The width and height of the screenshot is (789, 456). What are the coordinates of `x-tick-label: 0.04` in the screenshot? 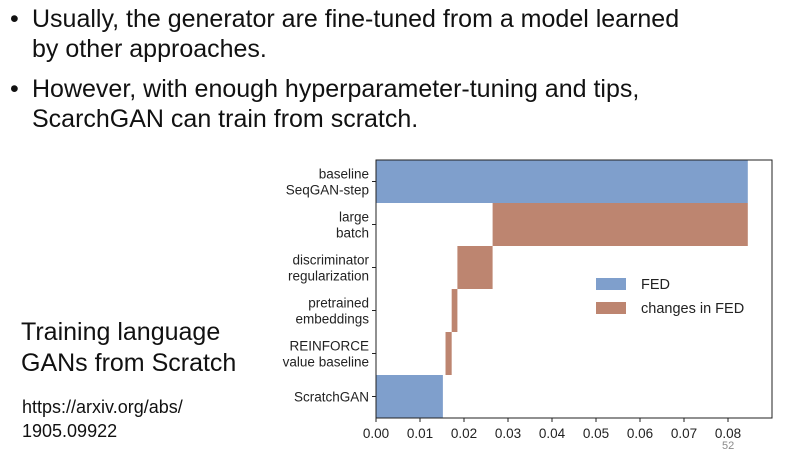 It's located at (552, 433).